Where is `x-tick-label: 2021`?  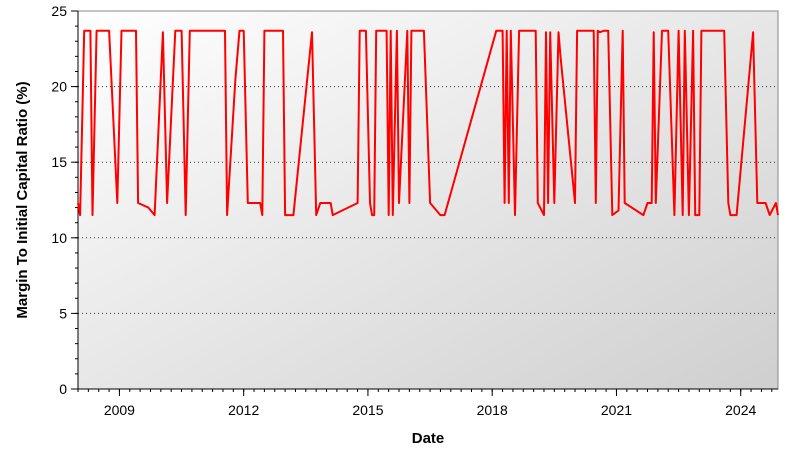
x-tick-label: 2021 is located at coordinates (616, 410).